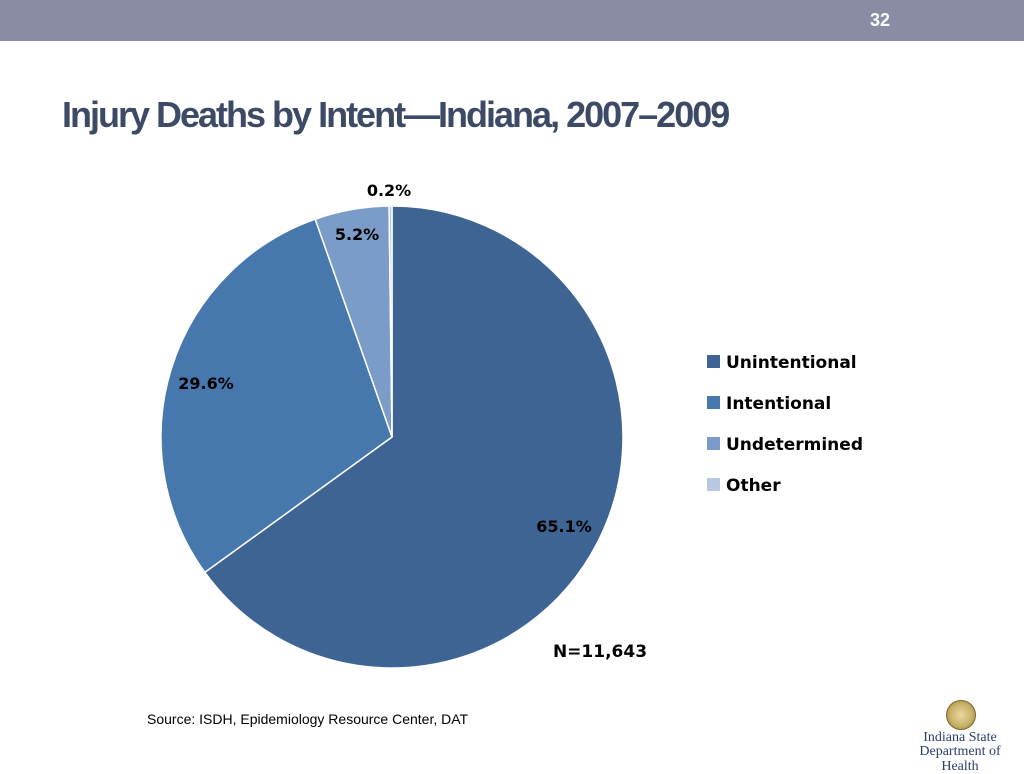  Describe the element at coordinates (713, 361) in the screenshot. I see `legend-swatch-unintentional` at that location.